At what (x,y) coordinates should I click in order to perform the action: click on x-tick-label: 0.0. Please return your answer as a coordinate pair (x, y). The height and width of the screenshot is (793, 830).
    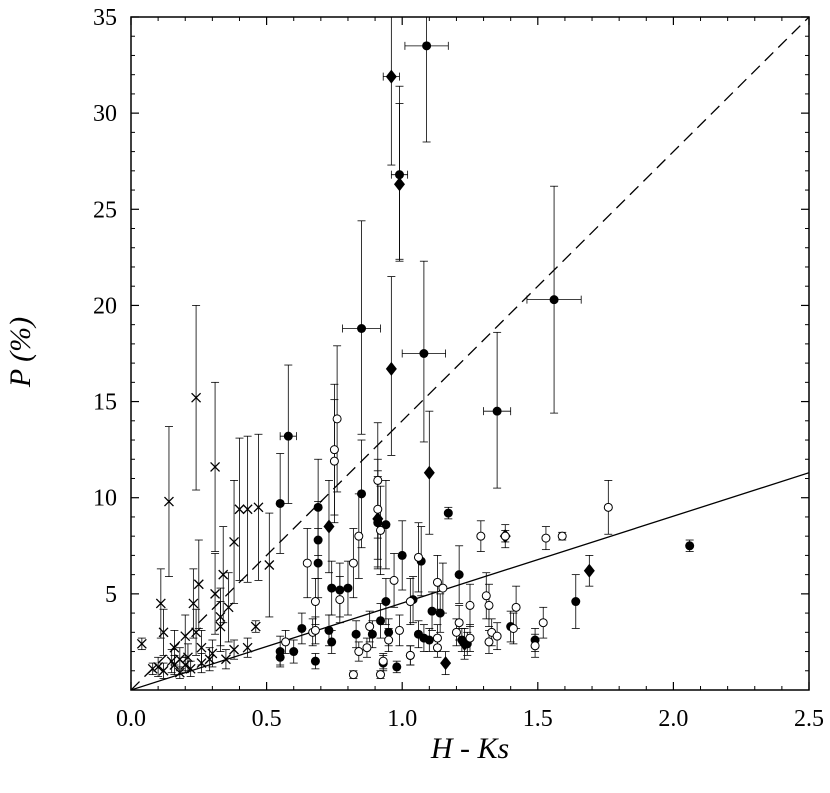
    Looking at the image, I should click on (131, 719).